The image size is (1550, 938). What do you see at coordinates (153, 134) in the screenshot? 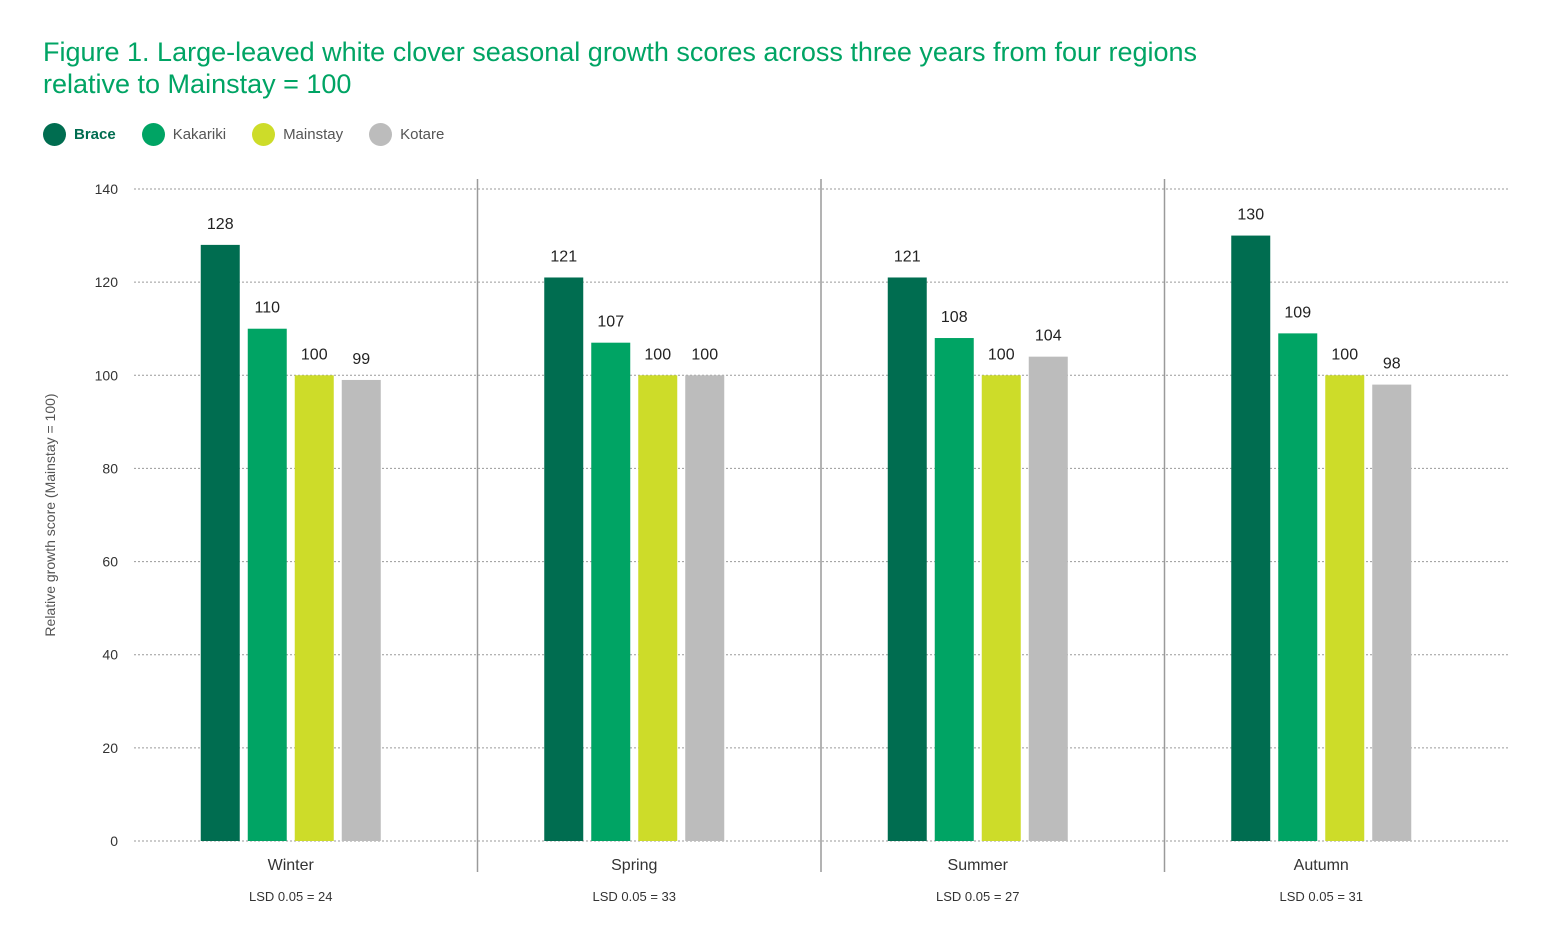
I see `legend-swatch-kakariki` at bounding box center [153, 134].